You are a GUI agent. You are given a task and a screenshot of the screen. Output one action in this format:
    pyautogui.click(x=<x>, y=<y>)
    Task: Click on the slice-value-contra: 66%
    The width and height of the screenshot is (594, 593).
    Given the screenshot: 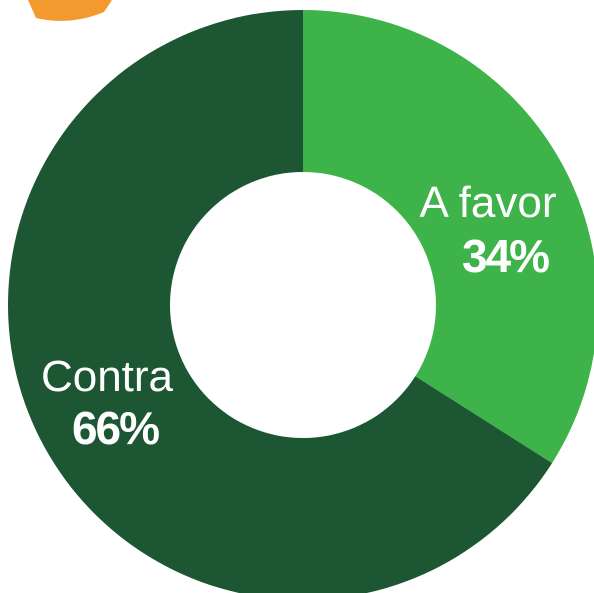 What is the action you would take?
    pyautogui.click(x=115, y=428)
    